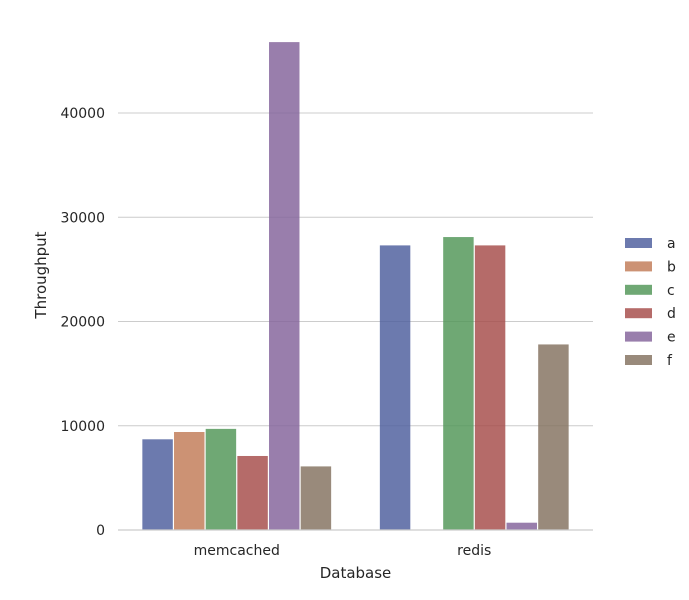  What do you see at coordinates (670, 361) in the screenshot?
I see `legend-label-f: f` at bounding box center [670, 361].